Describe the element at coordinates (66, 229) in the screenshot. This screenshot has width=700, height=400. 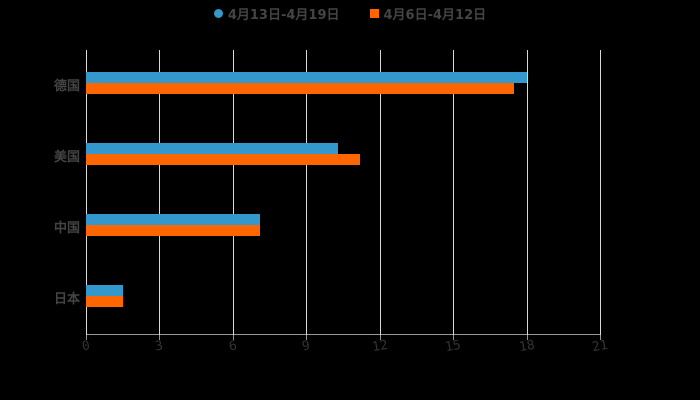
I see `category-label: 中国` at that location.